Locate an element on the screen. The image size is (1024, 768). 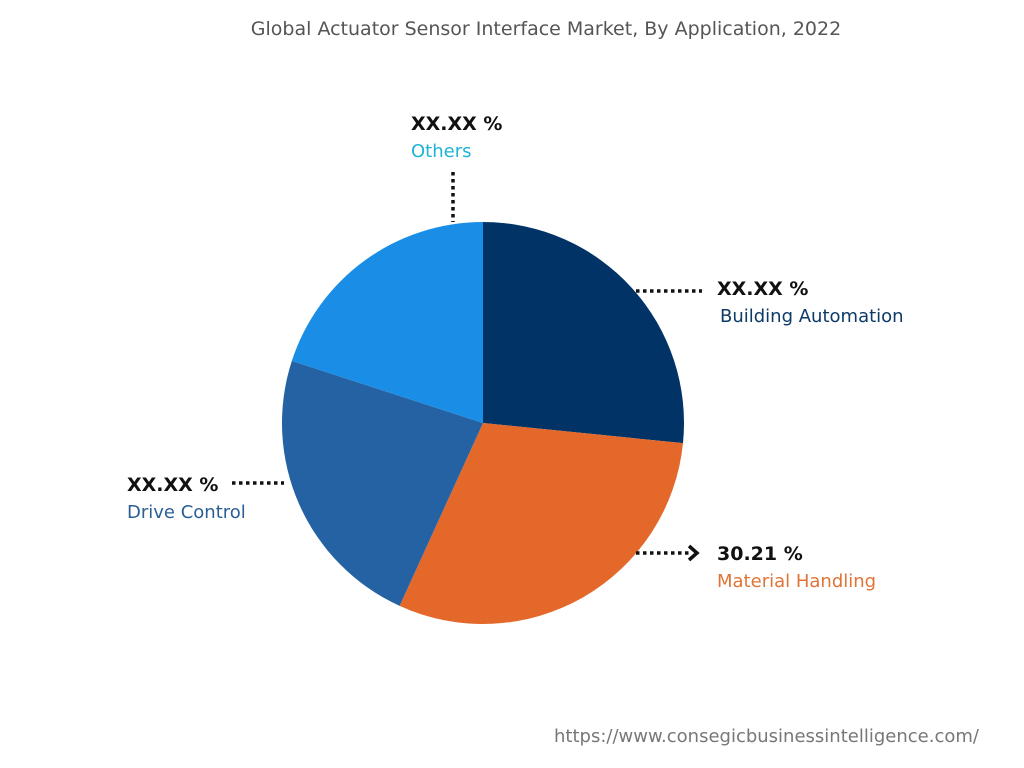
pie-slice-others is located at coordinates (387, 322).